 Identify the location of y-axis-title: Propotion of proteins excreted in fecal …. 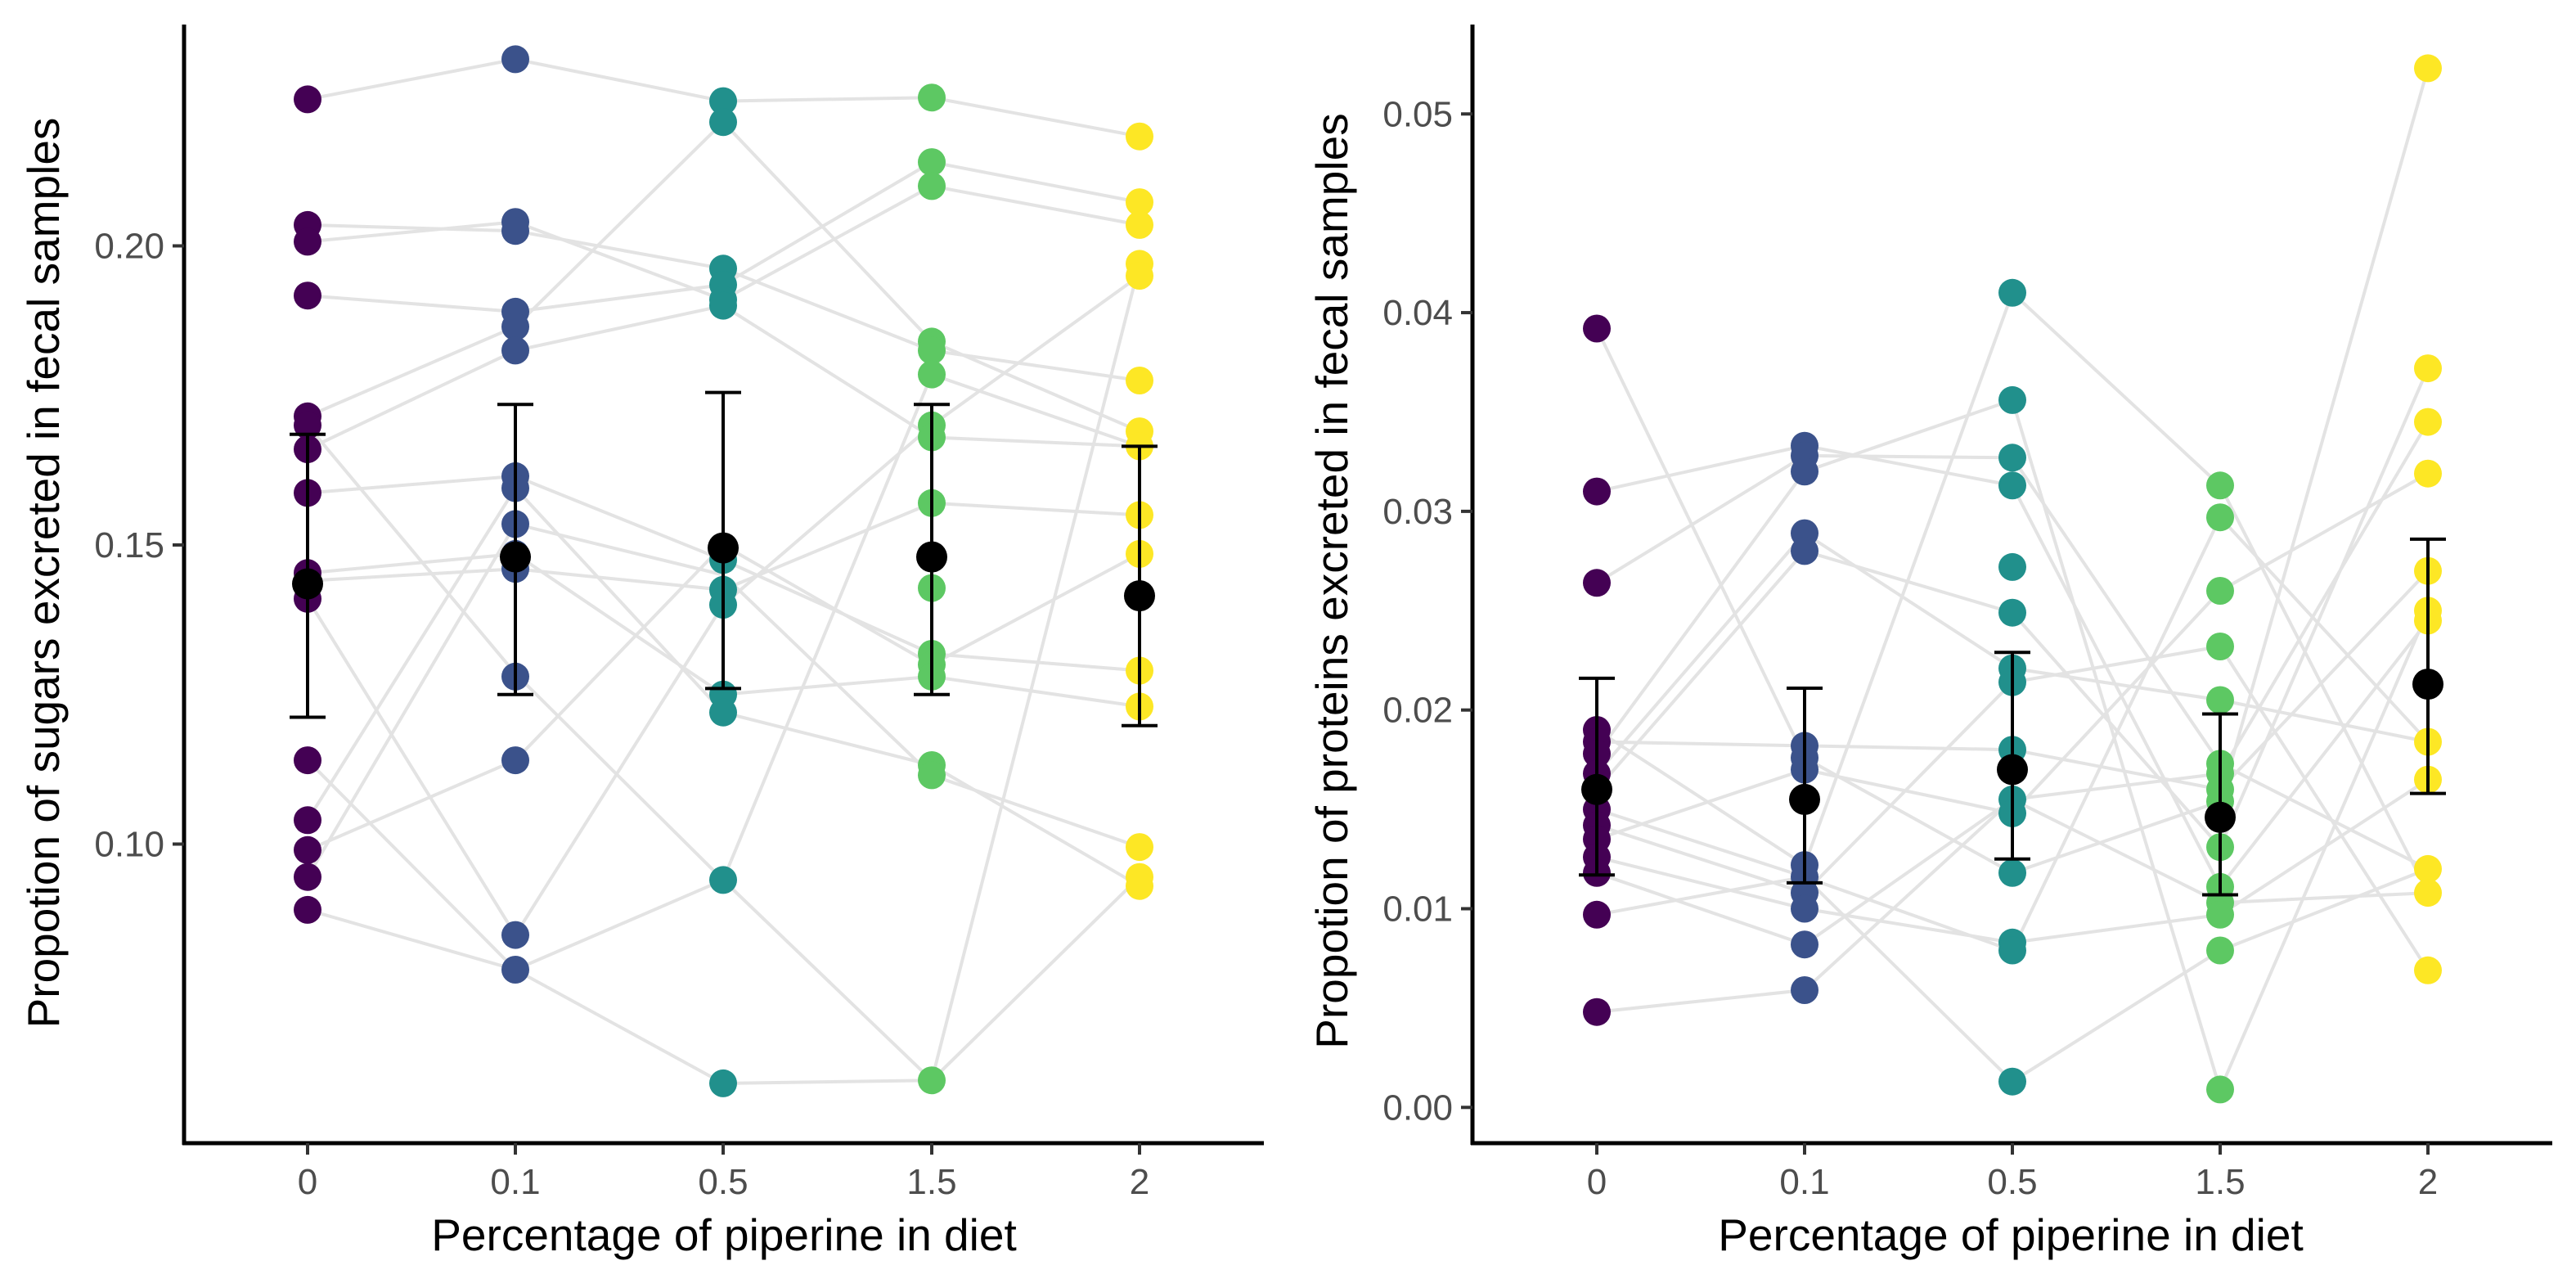
(1332, 580).